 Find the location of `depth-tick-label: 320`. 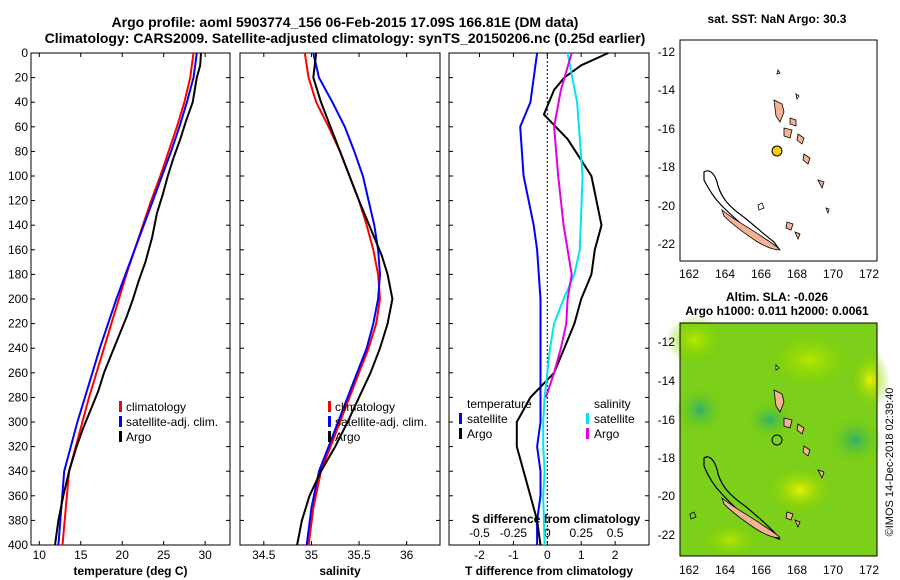

depth-tick-label: 320 is located at coordinates (18, 447).